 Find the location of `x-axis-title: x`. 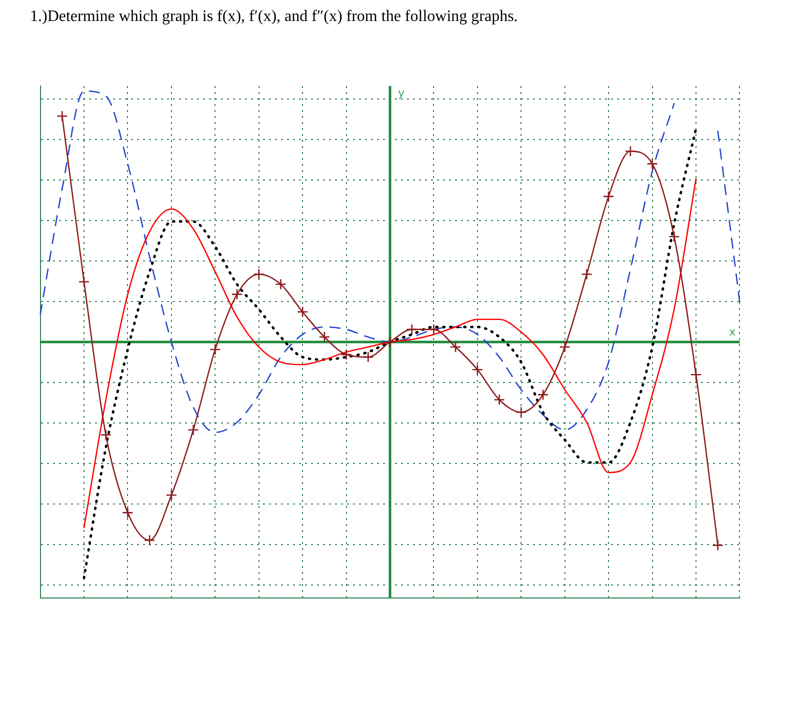

x-axis-title: x is located at coordinates (732, 331).